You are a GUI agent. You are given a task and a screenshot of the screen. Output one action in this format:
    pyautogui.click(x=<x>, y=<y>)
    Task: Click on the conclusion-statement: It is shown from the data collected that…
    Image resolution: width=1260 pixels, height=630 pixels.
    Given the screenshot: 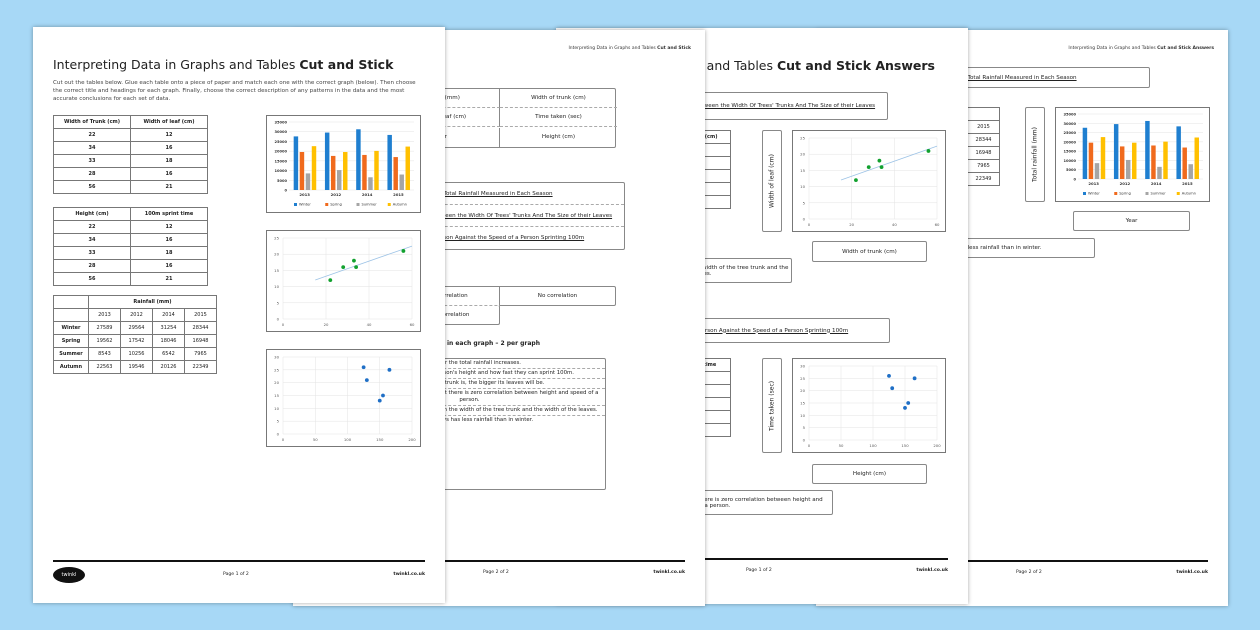 What is the action you would take?
    pyautogui.click(x=469, y=397)
    